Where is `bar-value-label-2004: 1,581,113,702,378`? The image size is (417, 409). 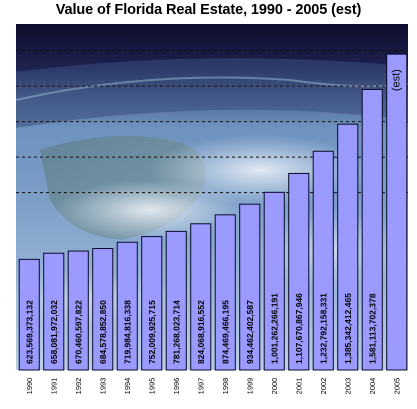 bar-value-label-2004: 1,581,113,702,378 is located at coordinates (372, 328).